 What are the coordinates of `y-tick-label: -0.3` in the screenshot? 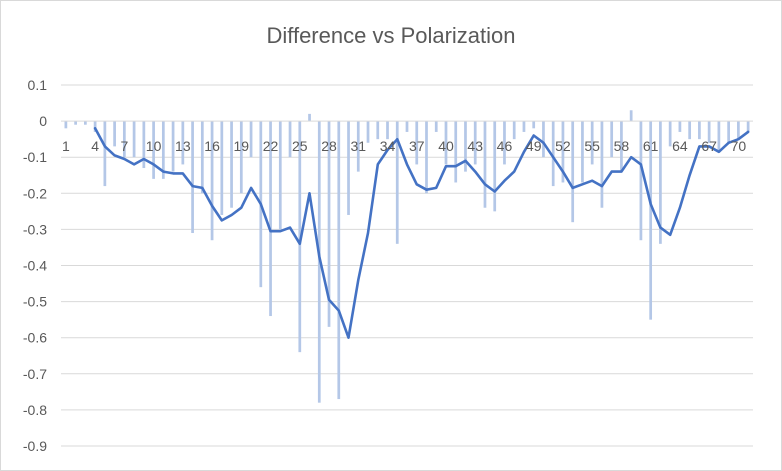 It's located at (35, 229).